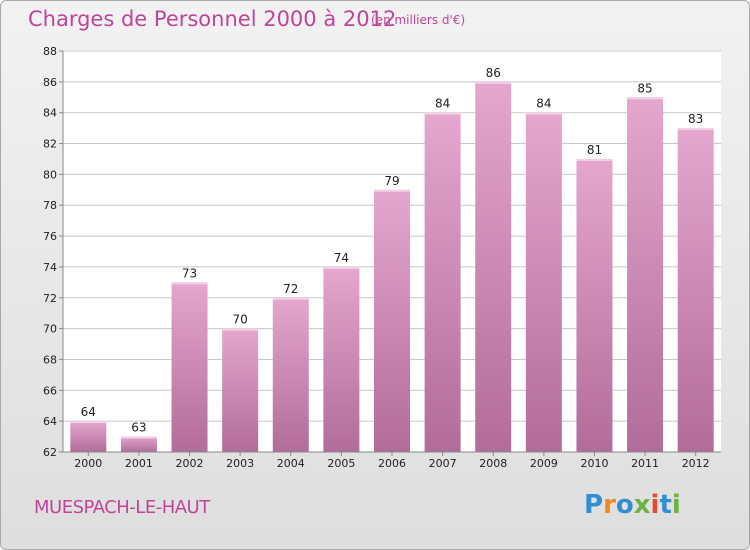 The height and width of the screenshot is (550, 750). Describe the element at coordinates (50, 390) in the screenshot. I see `y-tick-label: 66` at that location.